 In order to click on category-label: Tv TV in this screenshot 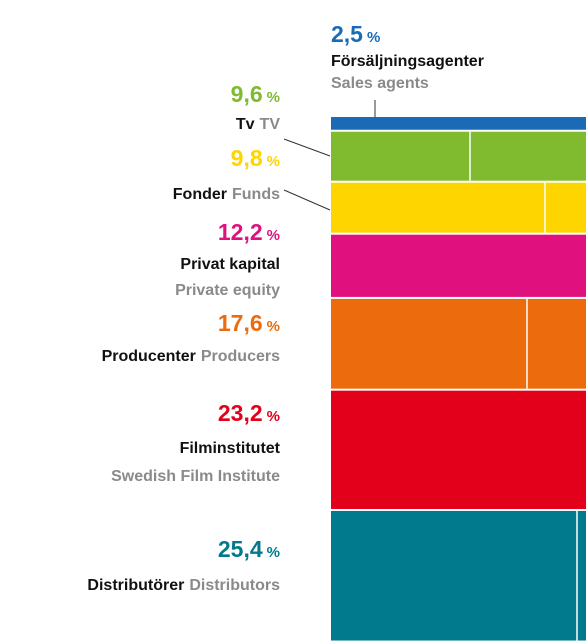, I will do `click(258, 124)`.